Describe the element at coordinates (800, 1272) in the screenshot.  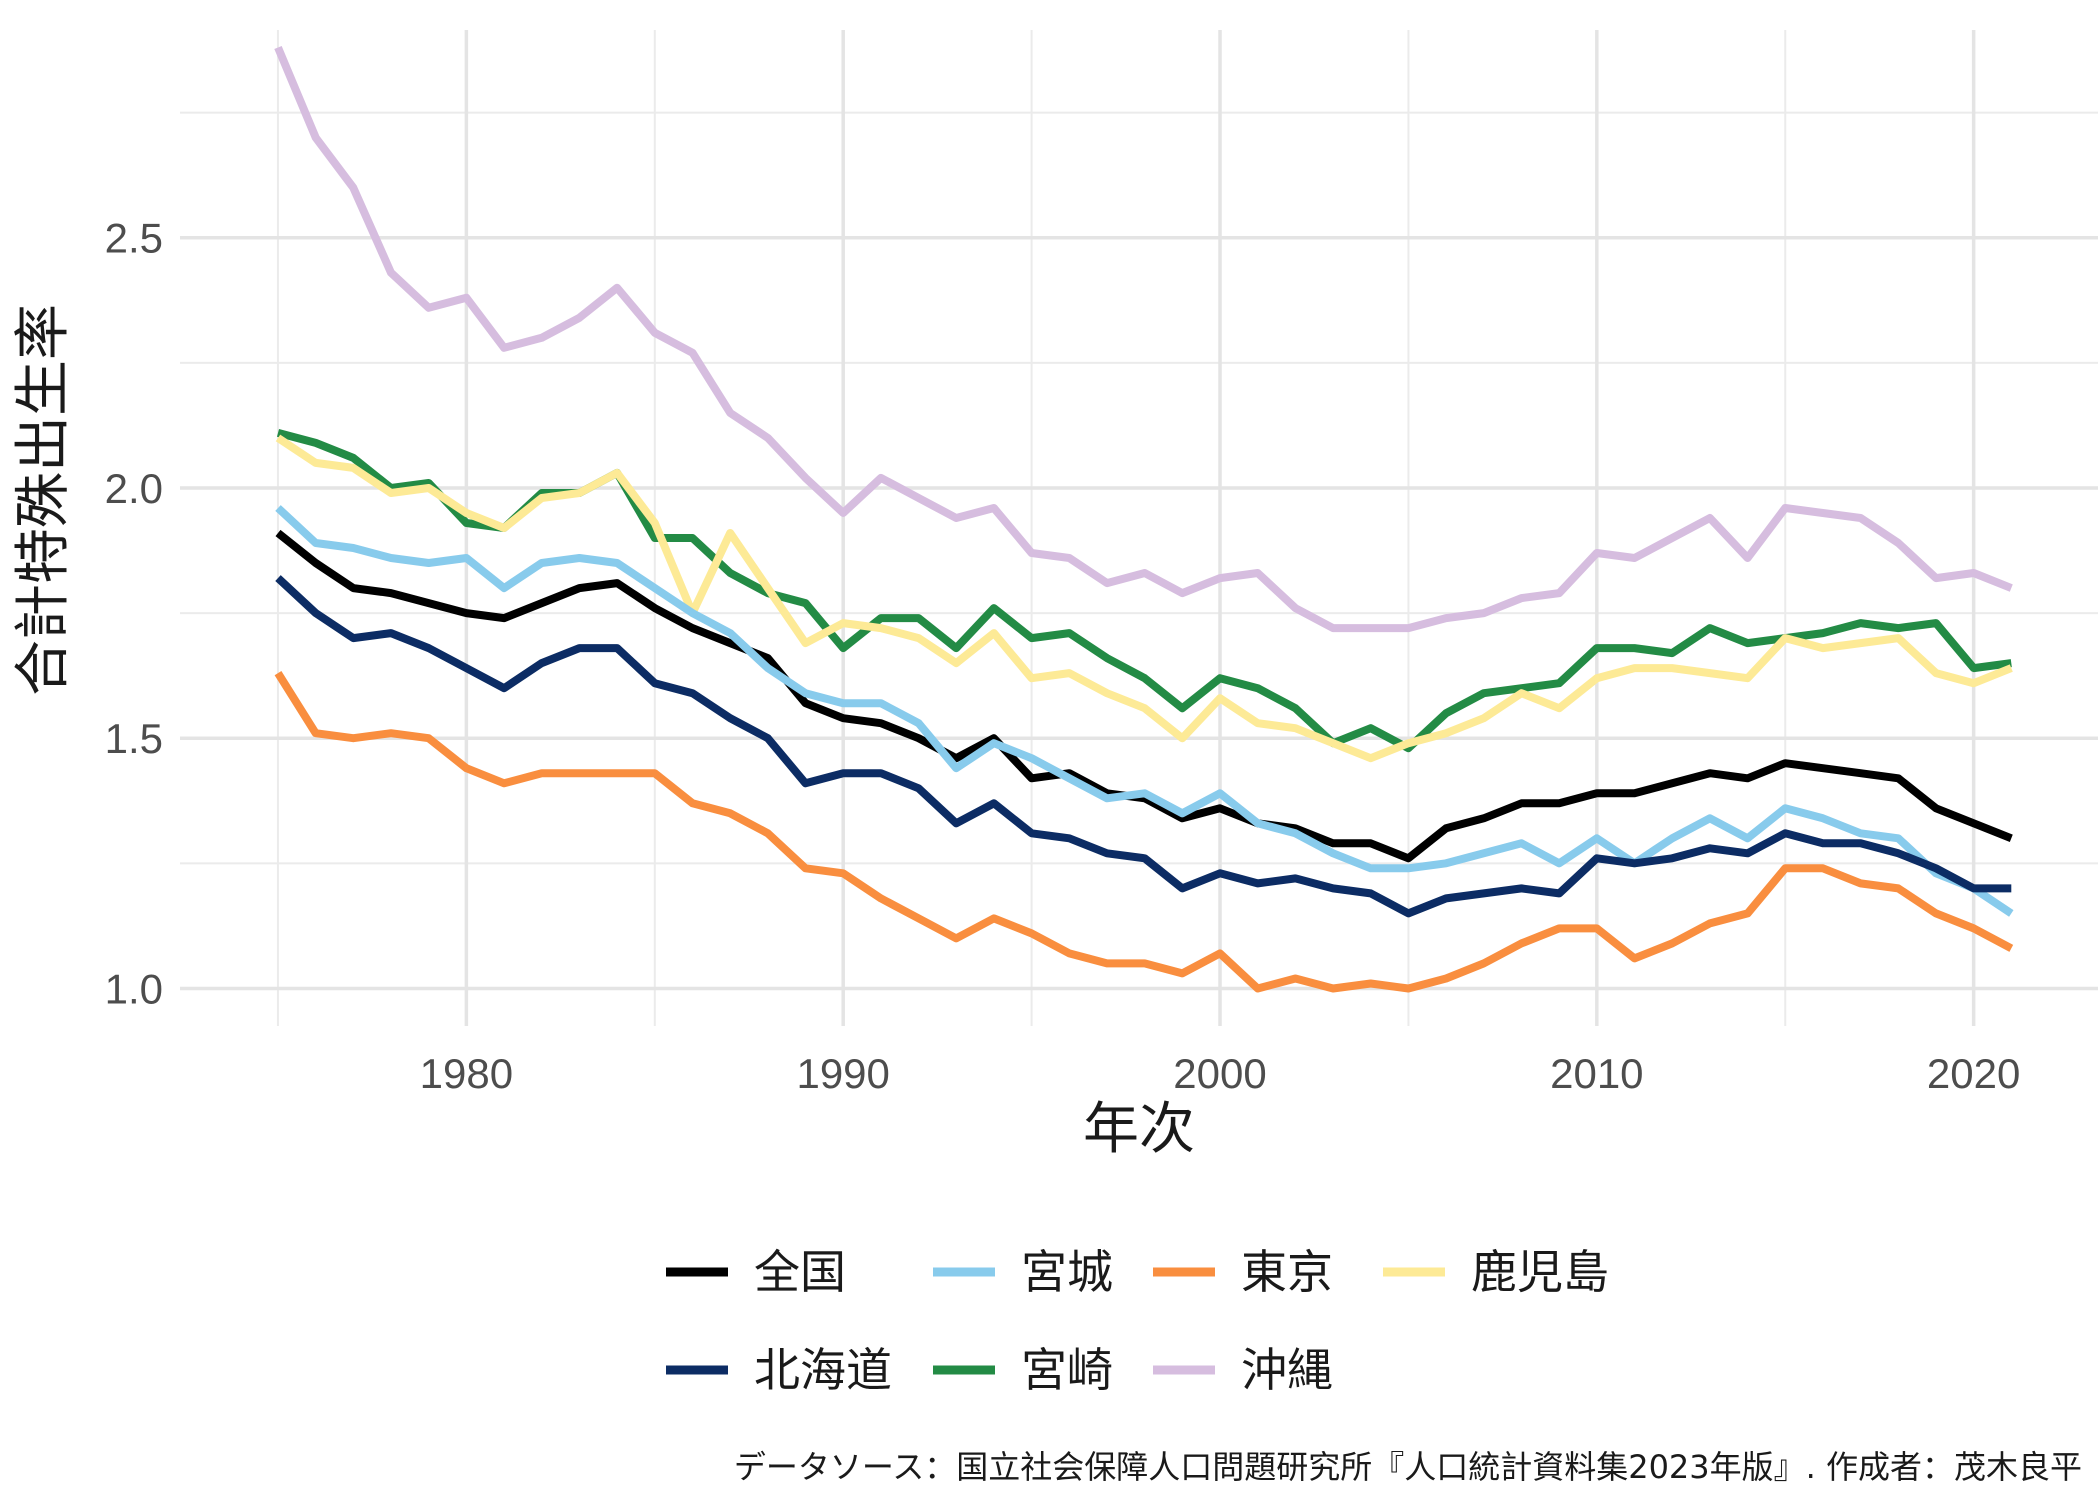
I see `legend-label-全国: 全国` at that location.